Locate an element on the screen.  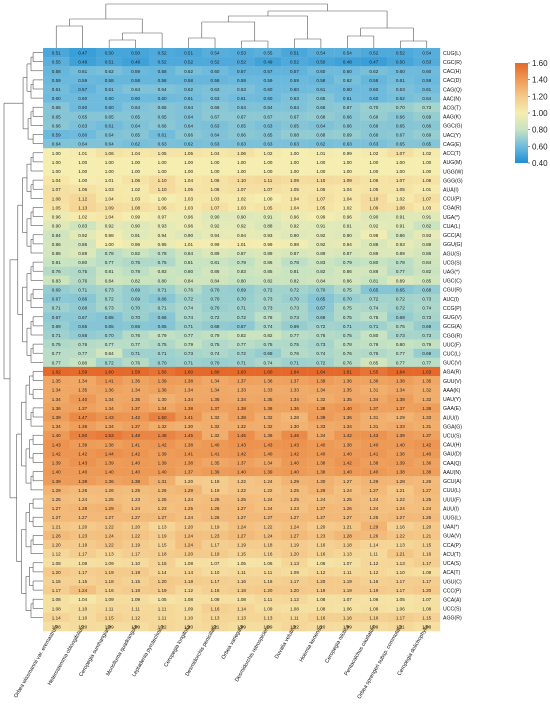
cell-value-label: 0.84 is located at coordinates (320, 280).